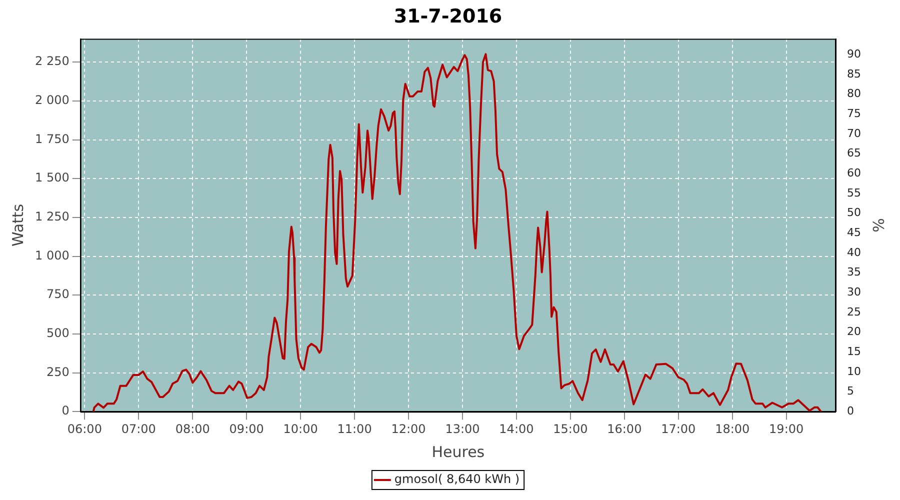 Image resolution: width=900 pixels, height=500 pixels. I want to click on y-tick-label: 500, so click(58, 333).